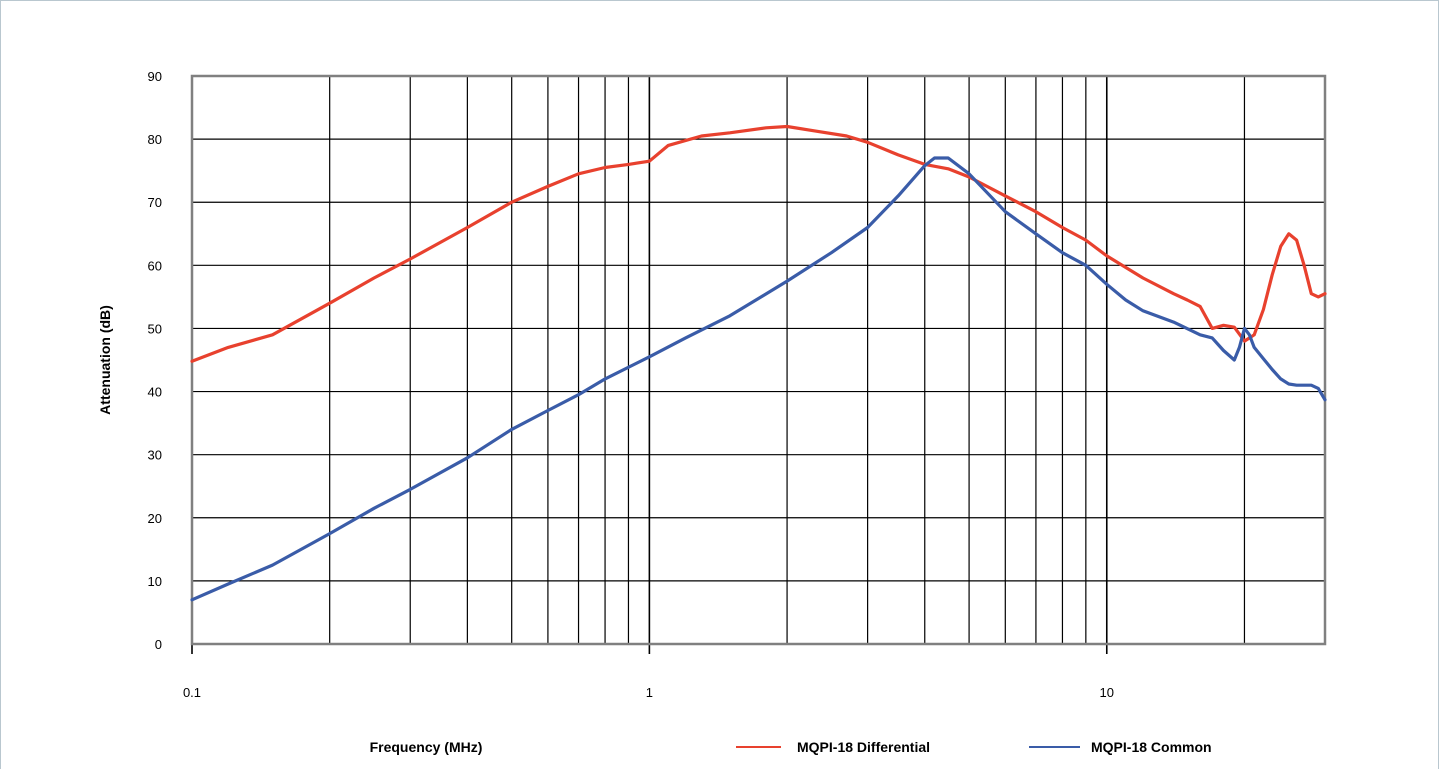 The width and height of the screenshot is (1439, 770). I want to click on y-tick-label: 80, so click(155, 139).